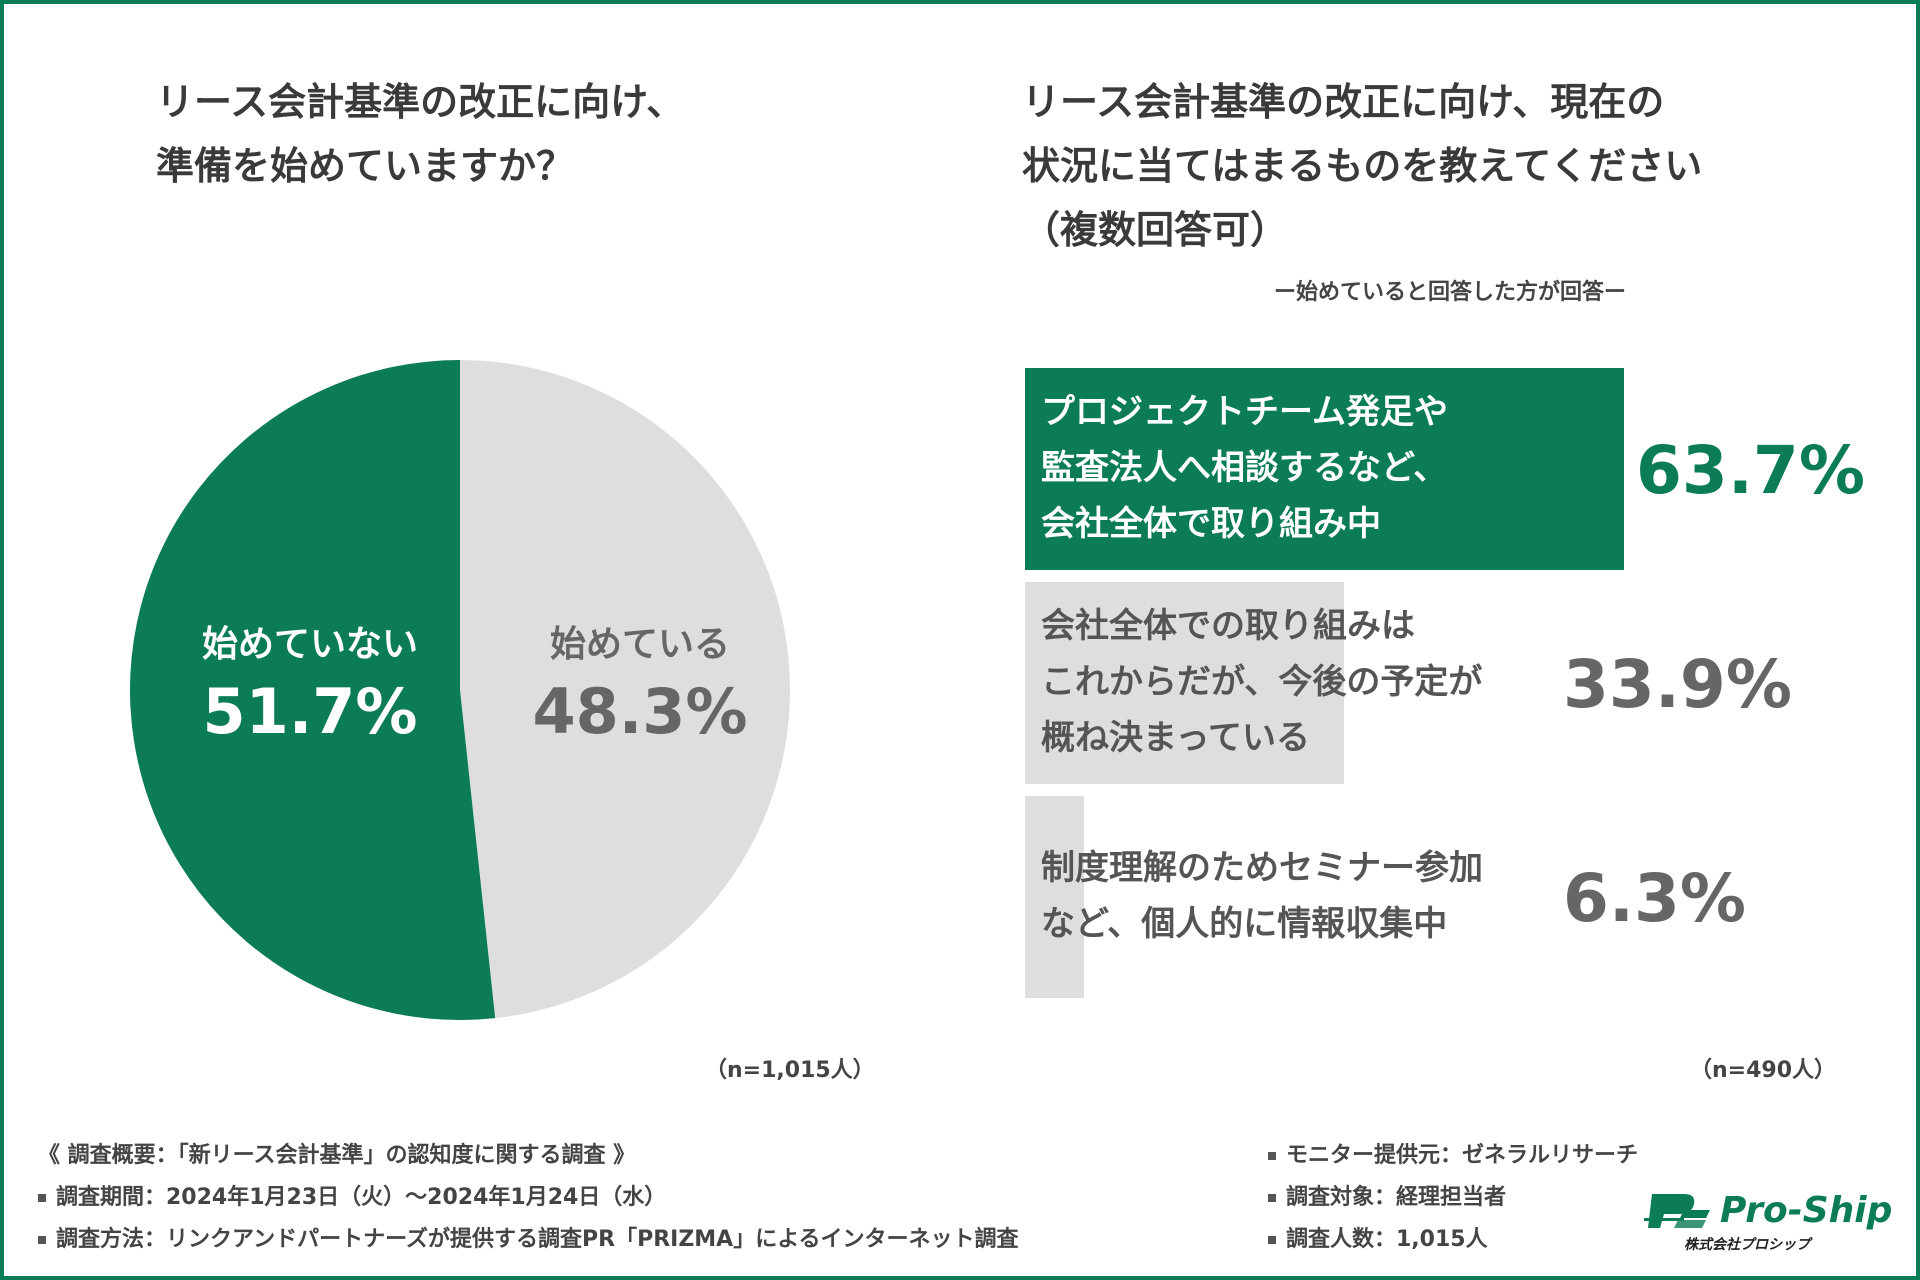  I want to click on left-title-line-1: リース会計基準の改正に向け、, so click(420, 102).